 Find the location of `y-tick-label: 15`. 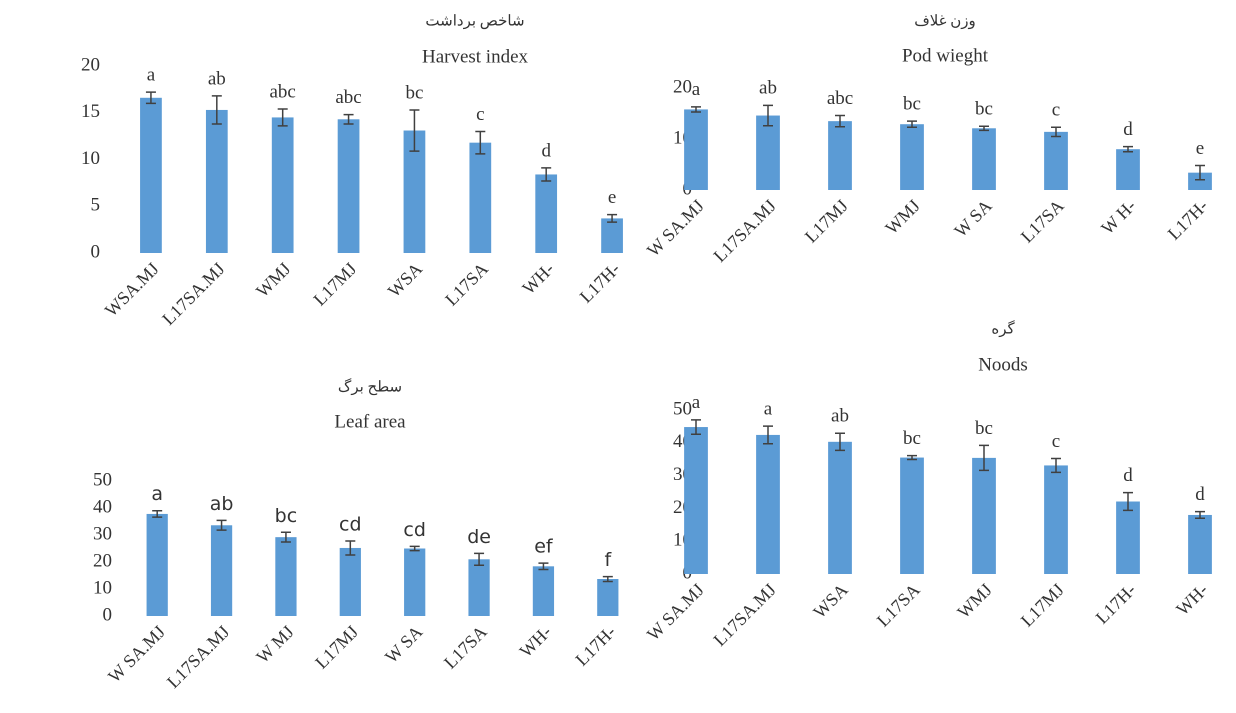

y-tick-label: 15 is located at coordinates (90, 111).